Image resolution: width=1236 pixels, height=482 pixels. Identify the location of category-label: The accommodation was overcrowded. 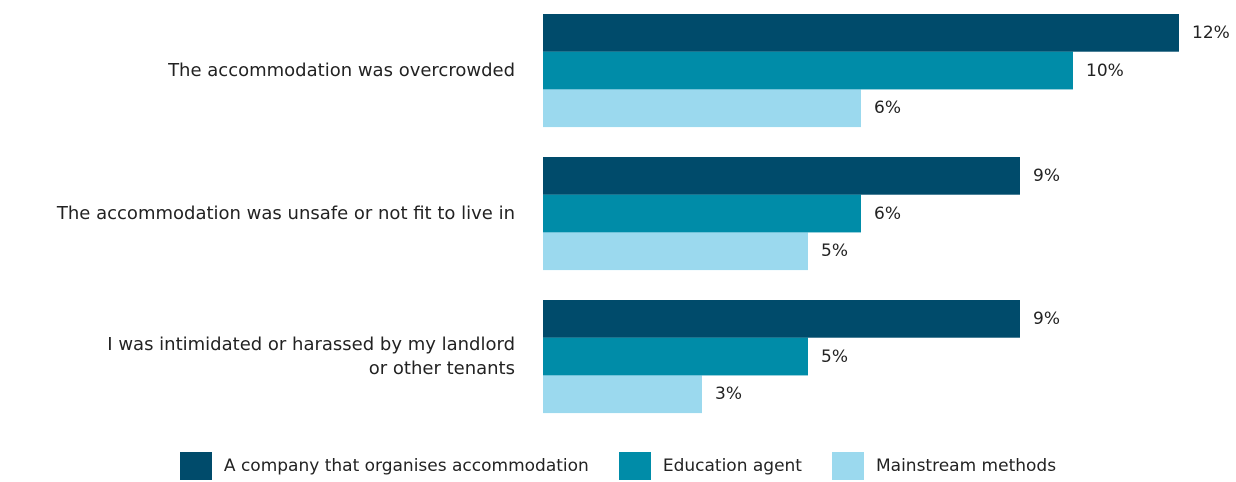
(341, 70).